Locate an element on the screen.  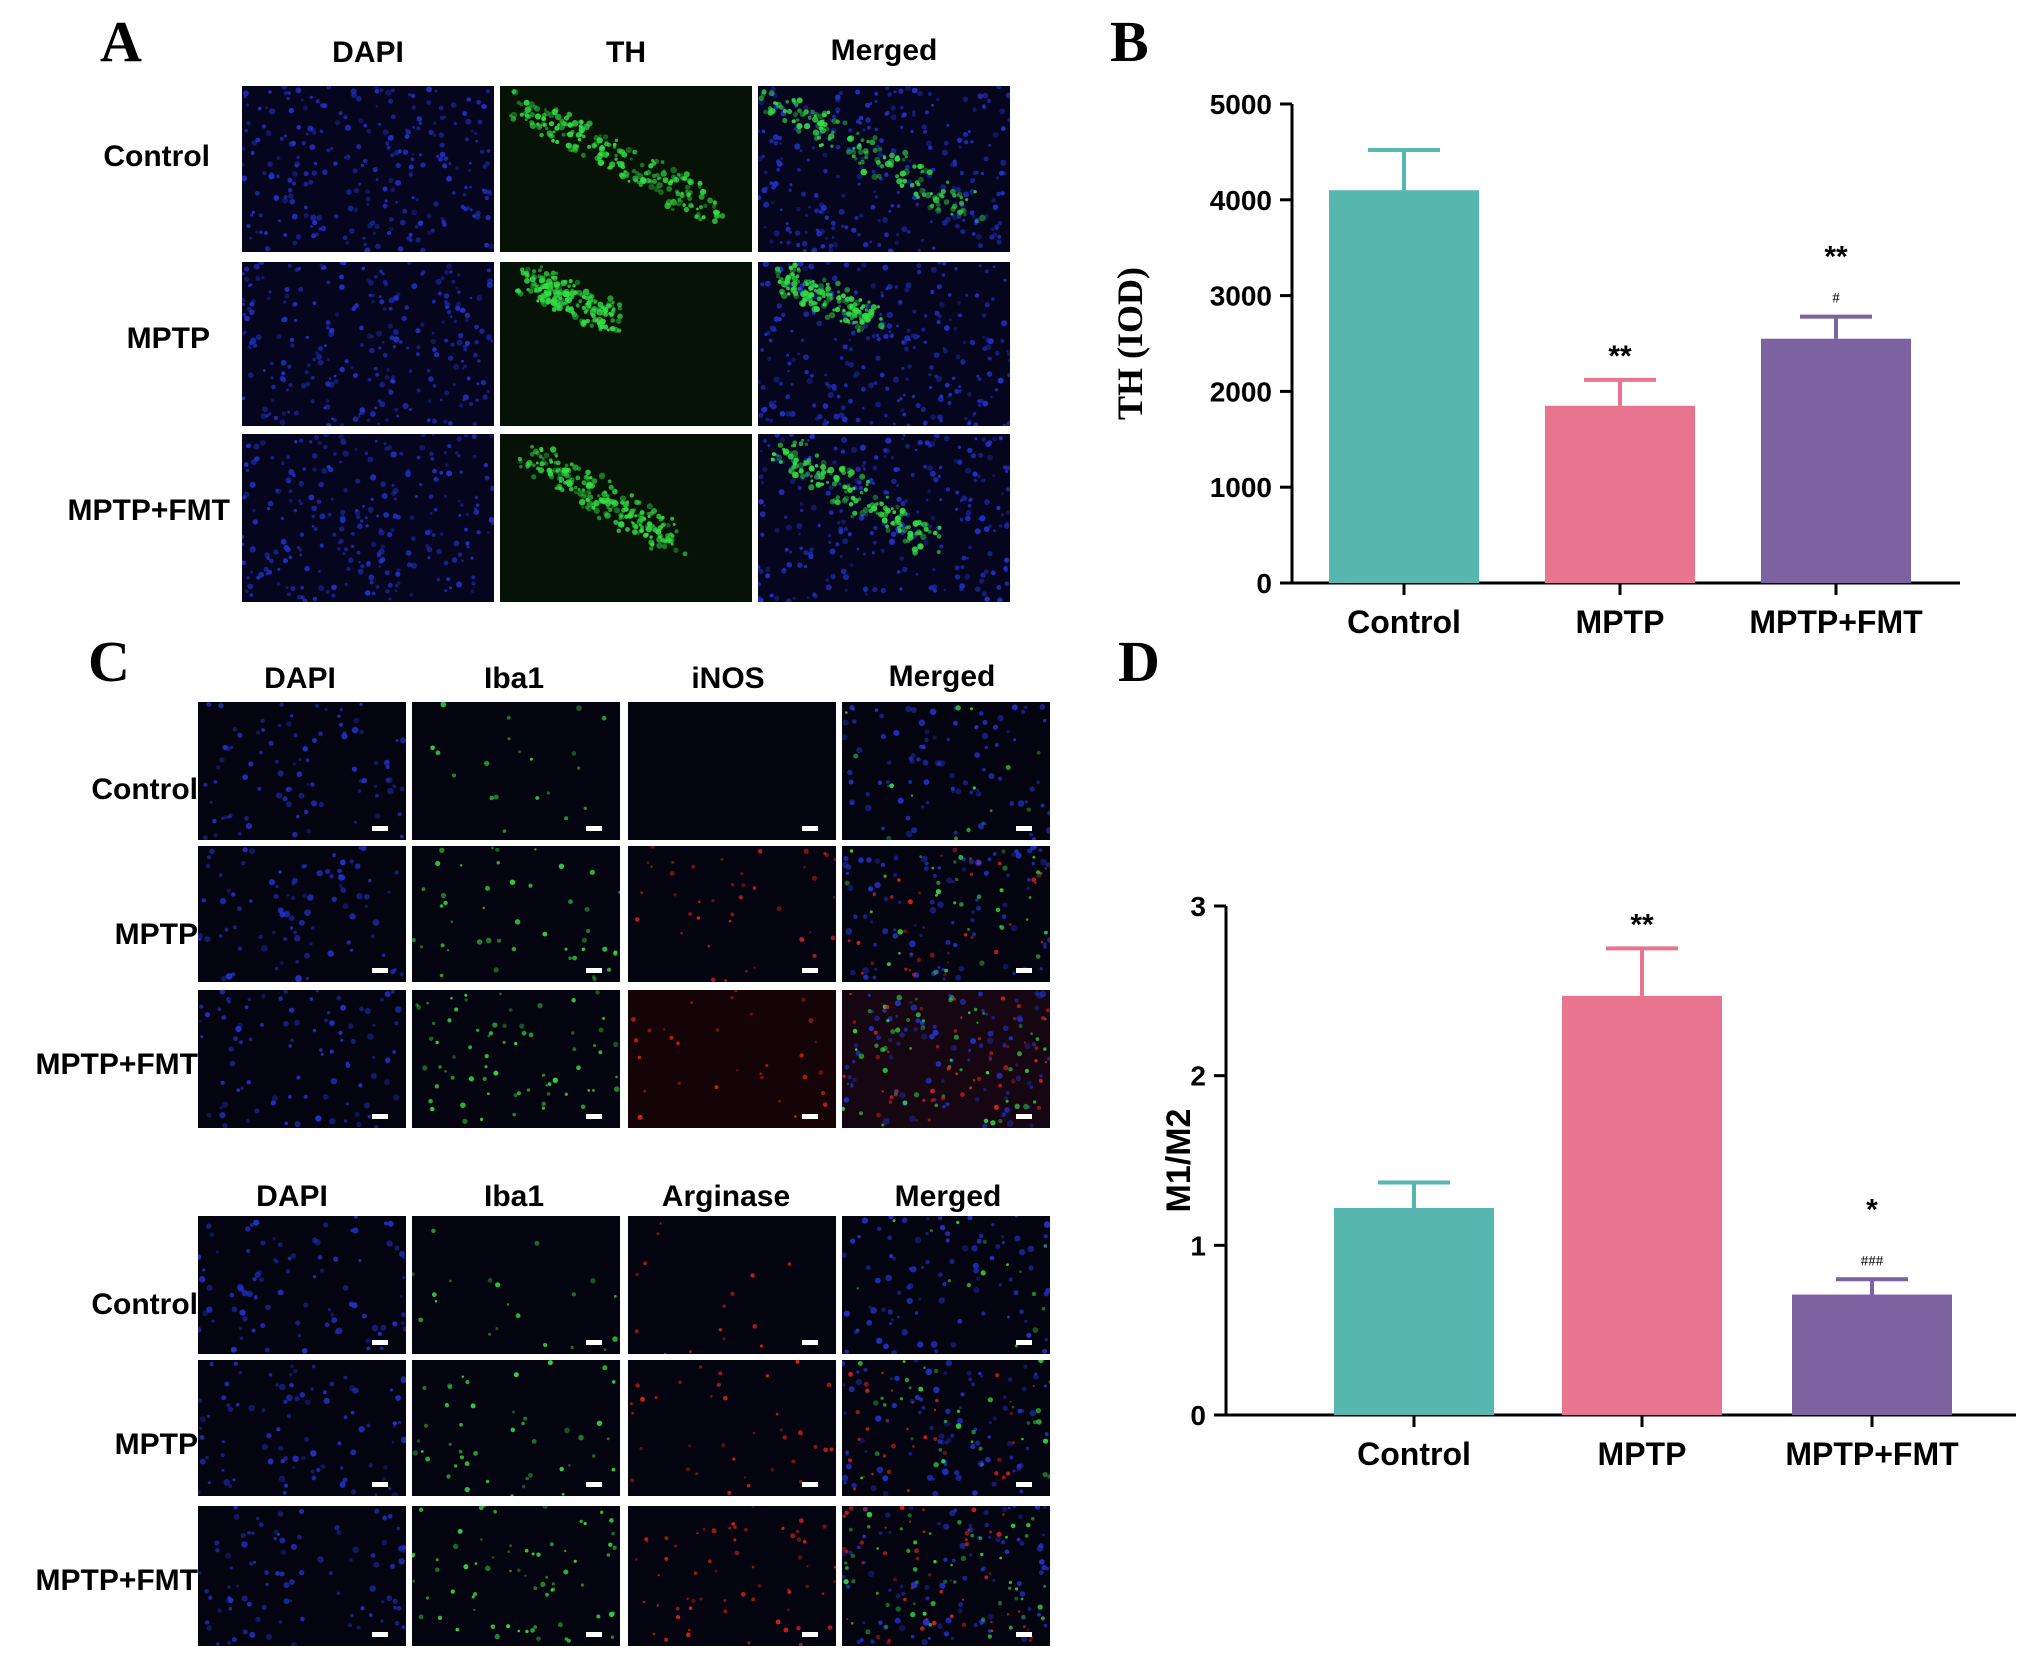
chart-b-significance-2: ** is located at coordinates (1836, 257).